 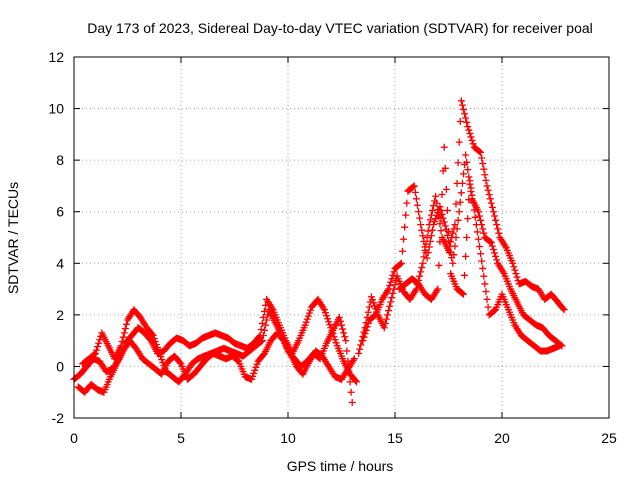 I want to click on x-tick-label: 25, so click(x=609, y=438).